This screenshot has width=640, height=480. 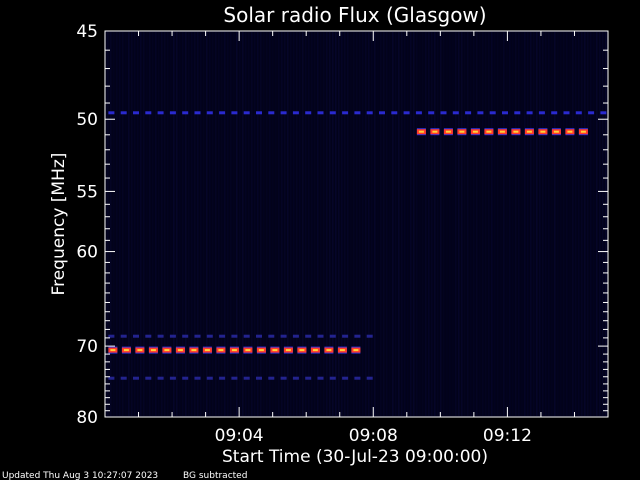 I want to click on footer-updated-text: Updated Thu Aug 3 10:27:07 2023, so click(x=80, y=475).